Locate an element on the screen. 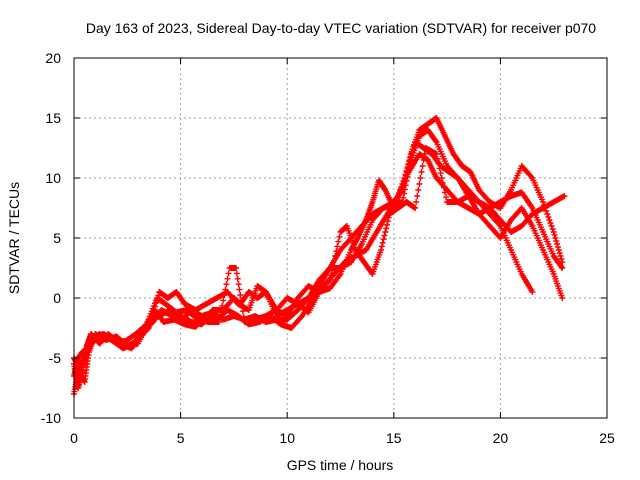 The image size is (640, 480). x-tick-labels: 0 5 10 15 20 25 is located at coordinates (342, 438).